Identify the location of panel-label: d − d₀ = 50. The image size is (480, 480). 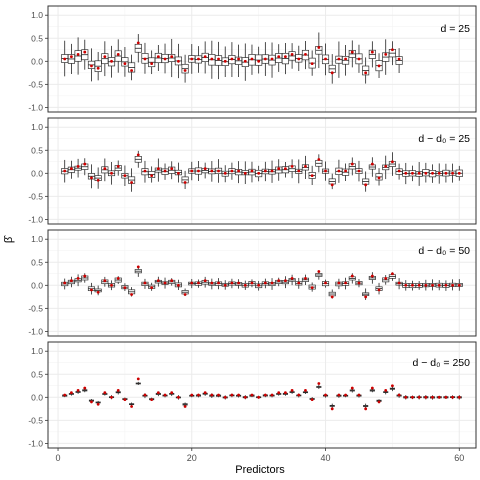
(444, 251).